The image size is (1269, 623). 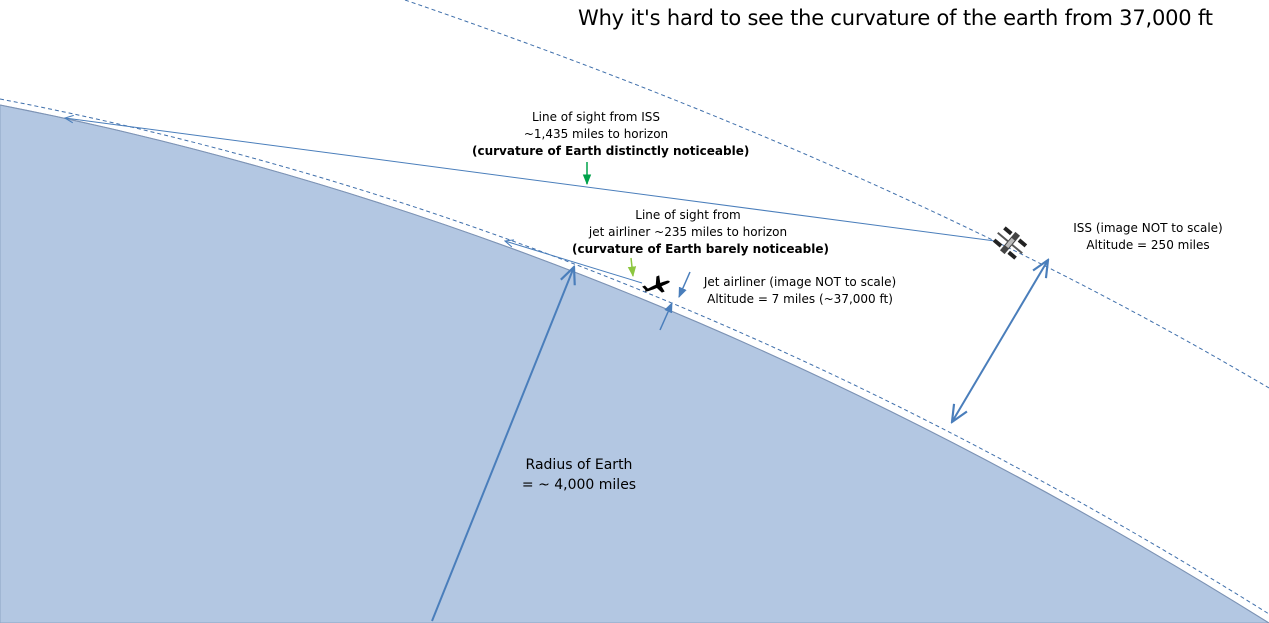 What do you see at coordinates (688, 215) in the screenshot?
I see `jet-los-label-line1: Line of sight from` at bounding box center [688, 215].